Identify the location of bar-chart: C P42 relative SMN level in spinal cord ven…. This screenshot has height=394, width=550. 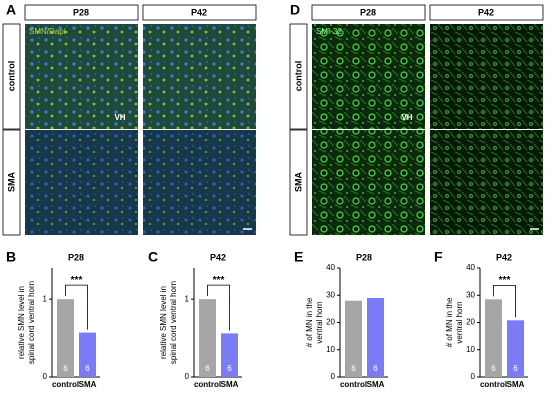
(195, 319).